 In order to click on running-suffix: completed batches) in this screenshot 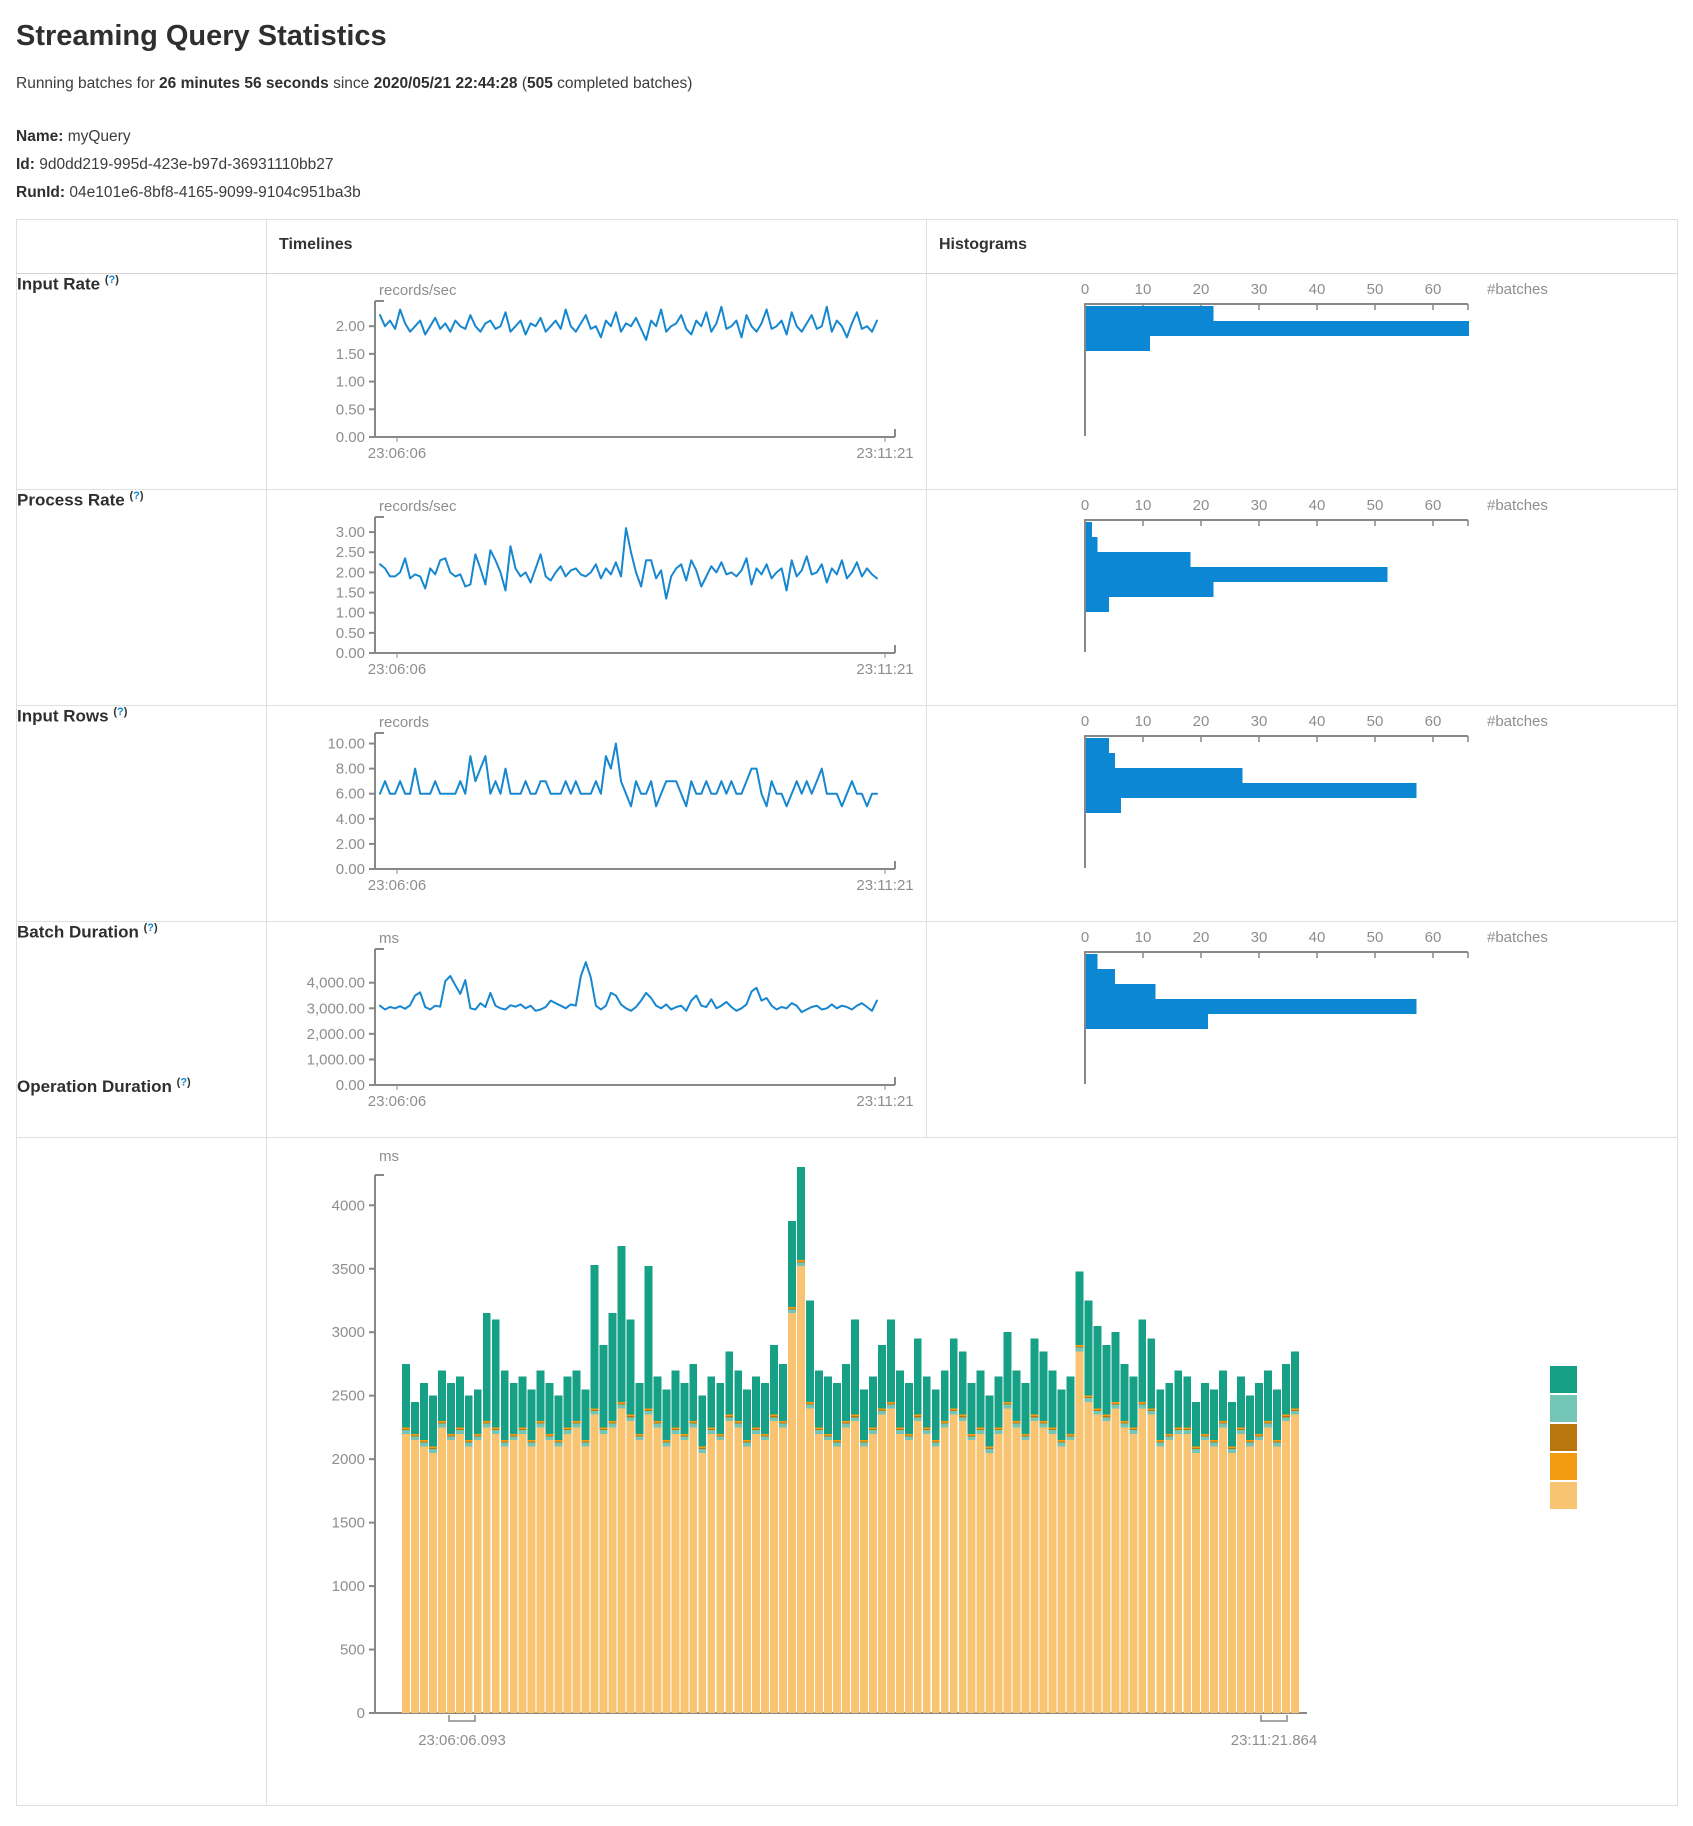, I will do `click(622, 83)`.